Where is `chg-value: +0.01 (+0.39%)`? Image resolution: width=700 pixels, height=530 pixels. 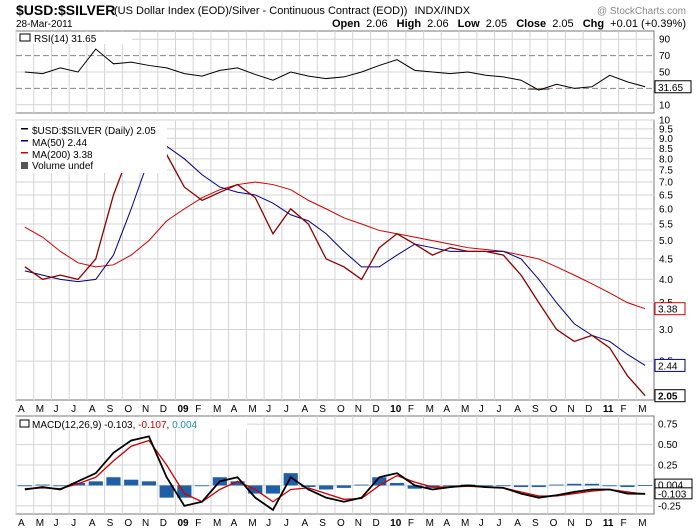
chg-value: +0.01 (+0.39%) is located at coordinates (648, 24).